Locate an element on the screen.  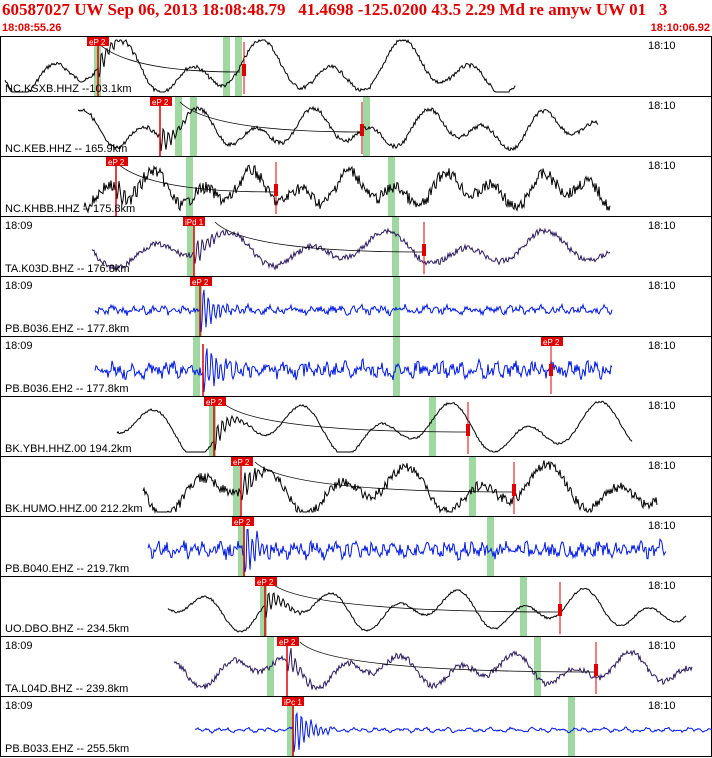
trace-panel: eP 2 18:10 NC.KHBB.HHZ -- 175.8km is located at coordinates (356, 186).